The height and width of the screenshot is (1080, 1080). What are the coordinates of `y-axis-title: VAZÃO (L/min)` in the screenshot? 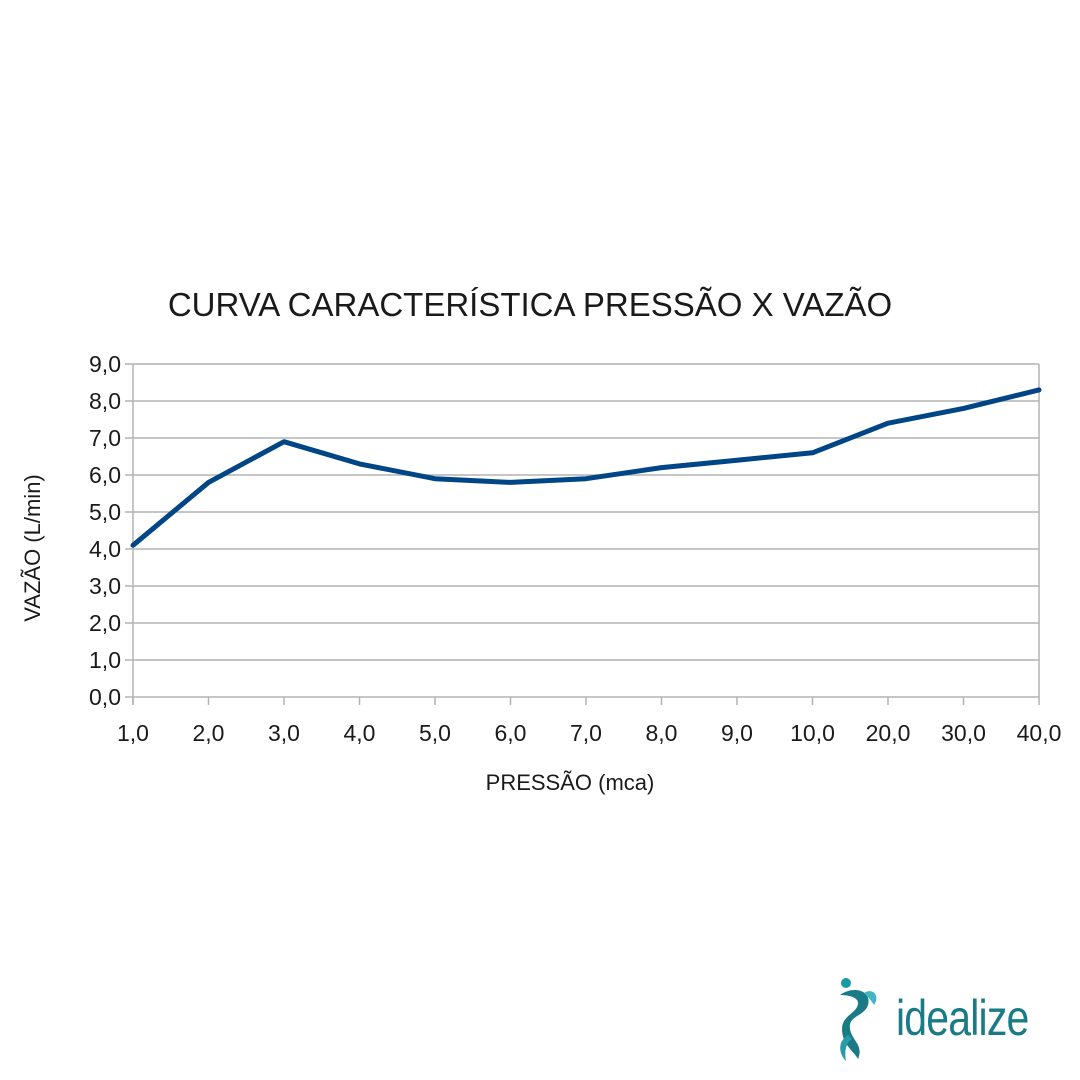 It's located at (32, 548).